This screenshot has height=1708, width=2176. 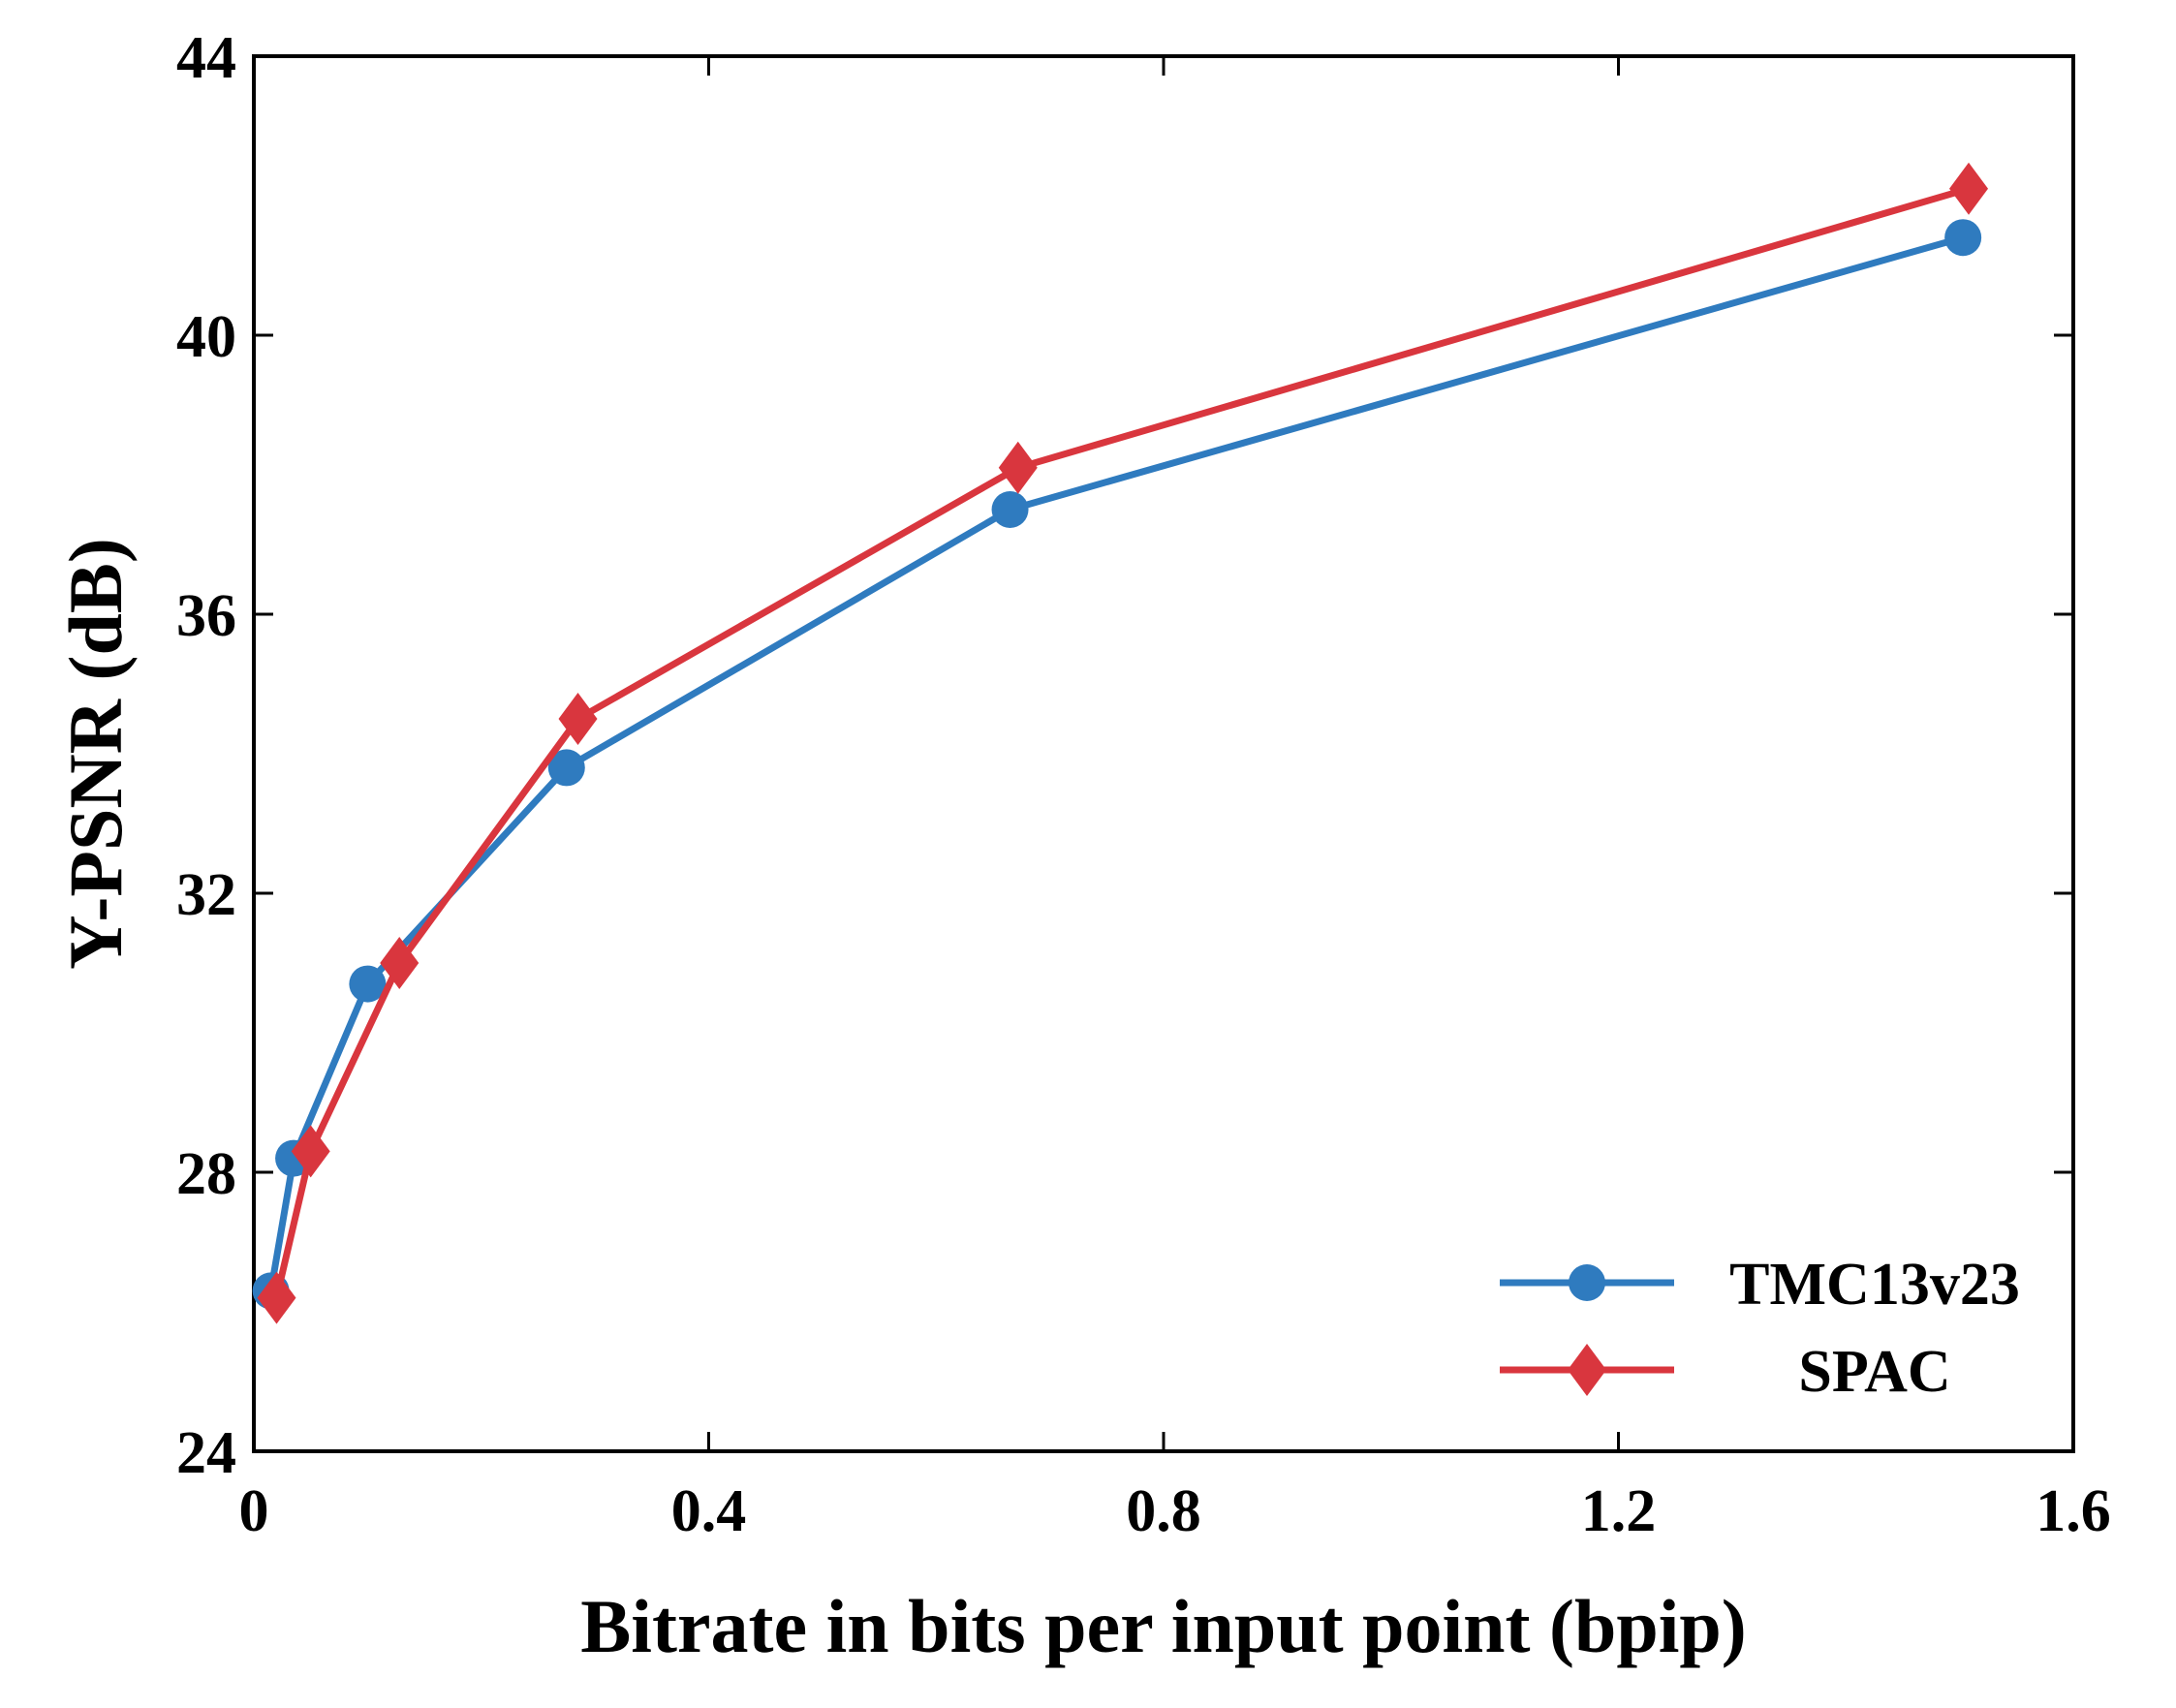 I want to click on legend-label: SPAC, so click(x=1874, y=1372).